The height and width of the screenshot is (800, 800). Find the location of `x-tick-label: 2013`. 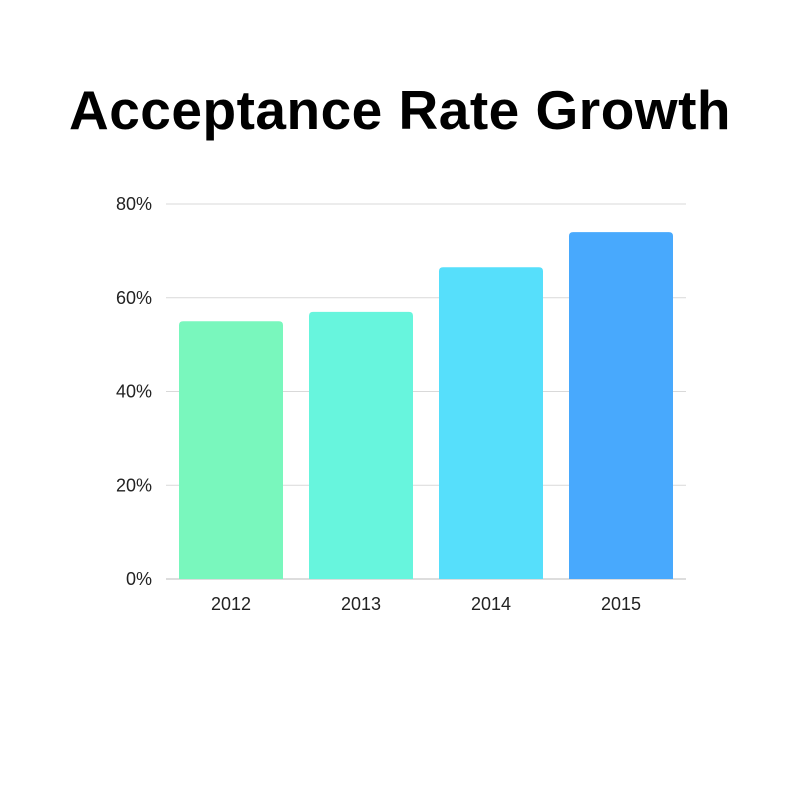

x-tick-label: 2013 is located at coordinates (361, 604).